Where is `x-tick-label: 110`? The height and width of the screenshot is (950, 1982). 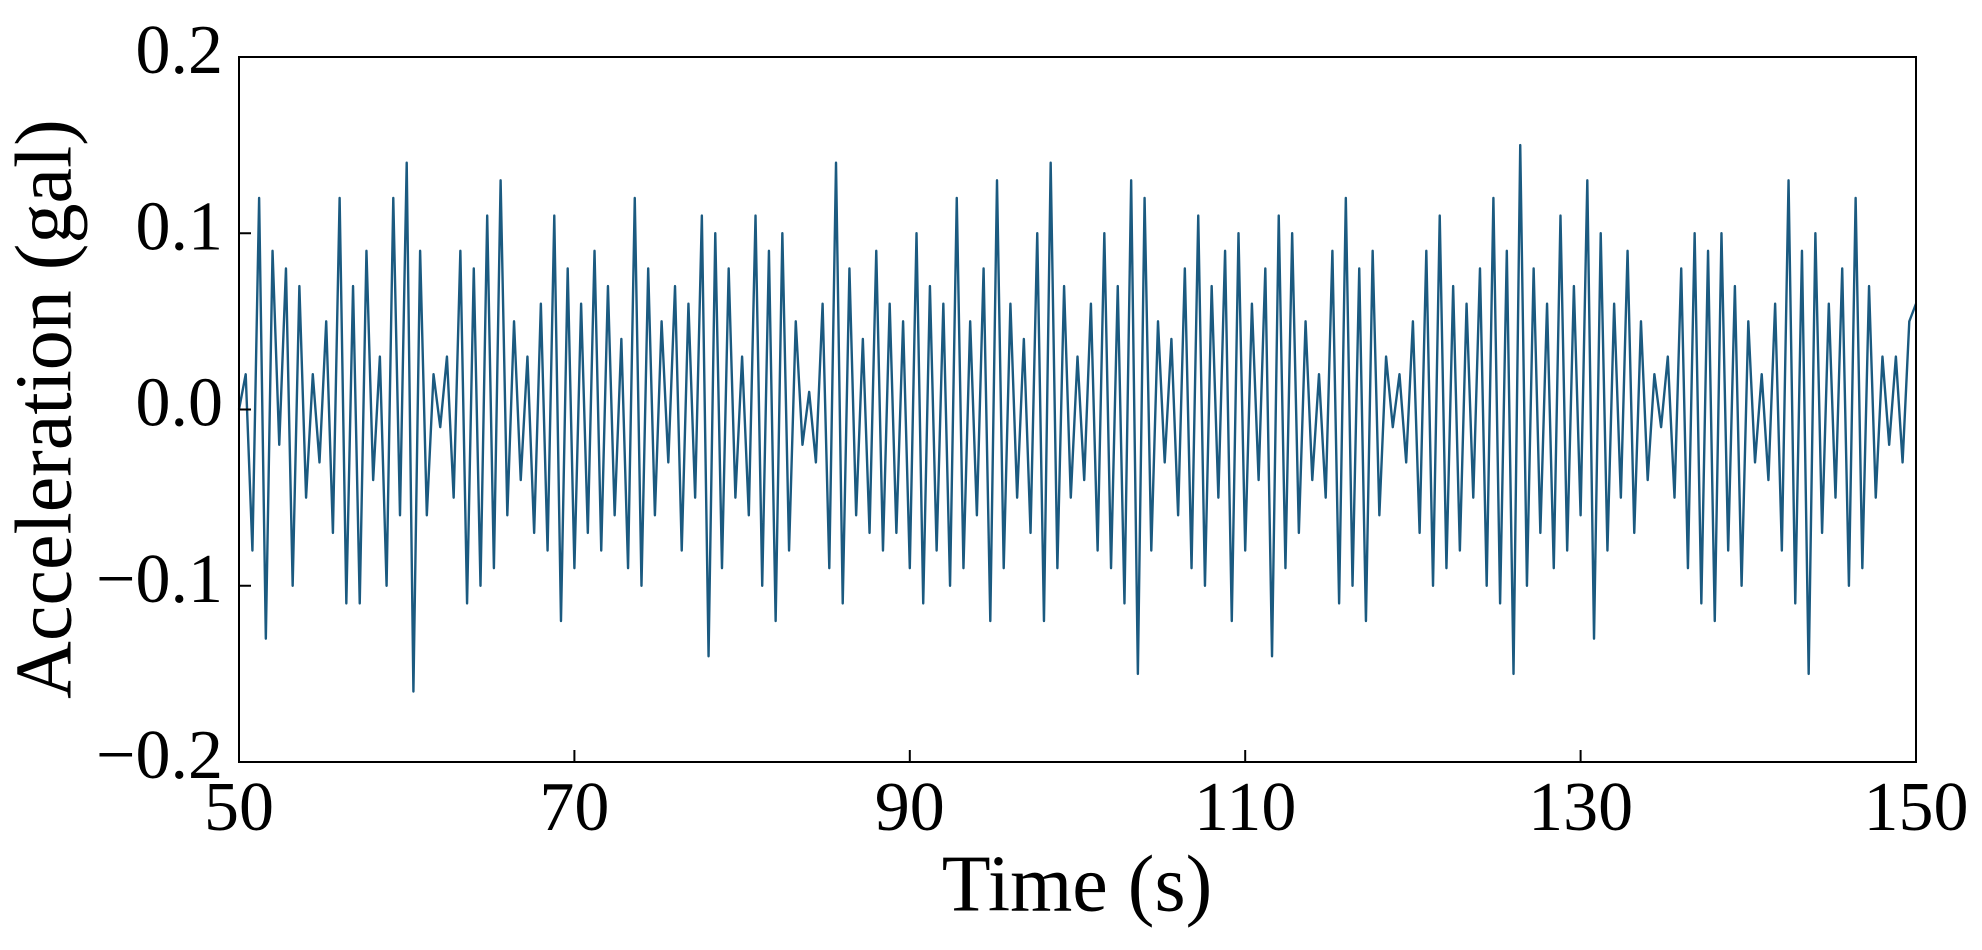
x-tick-label: 110 is located at coordinates (1245, 807).